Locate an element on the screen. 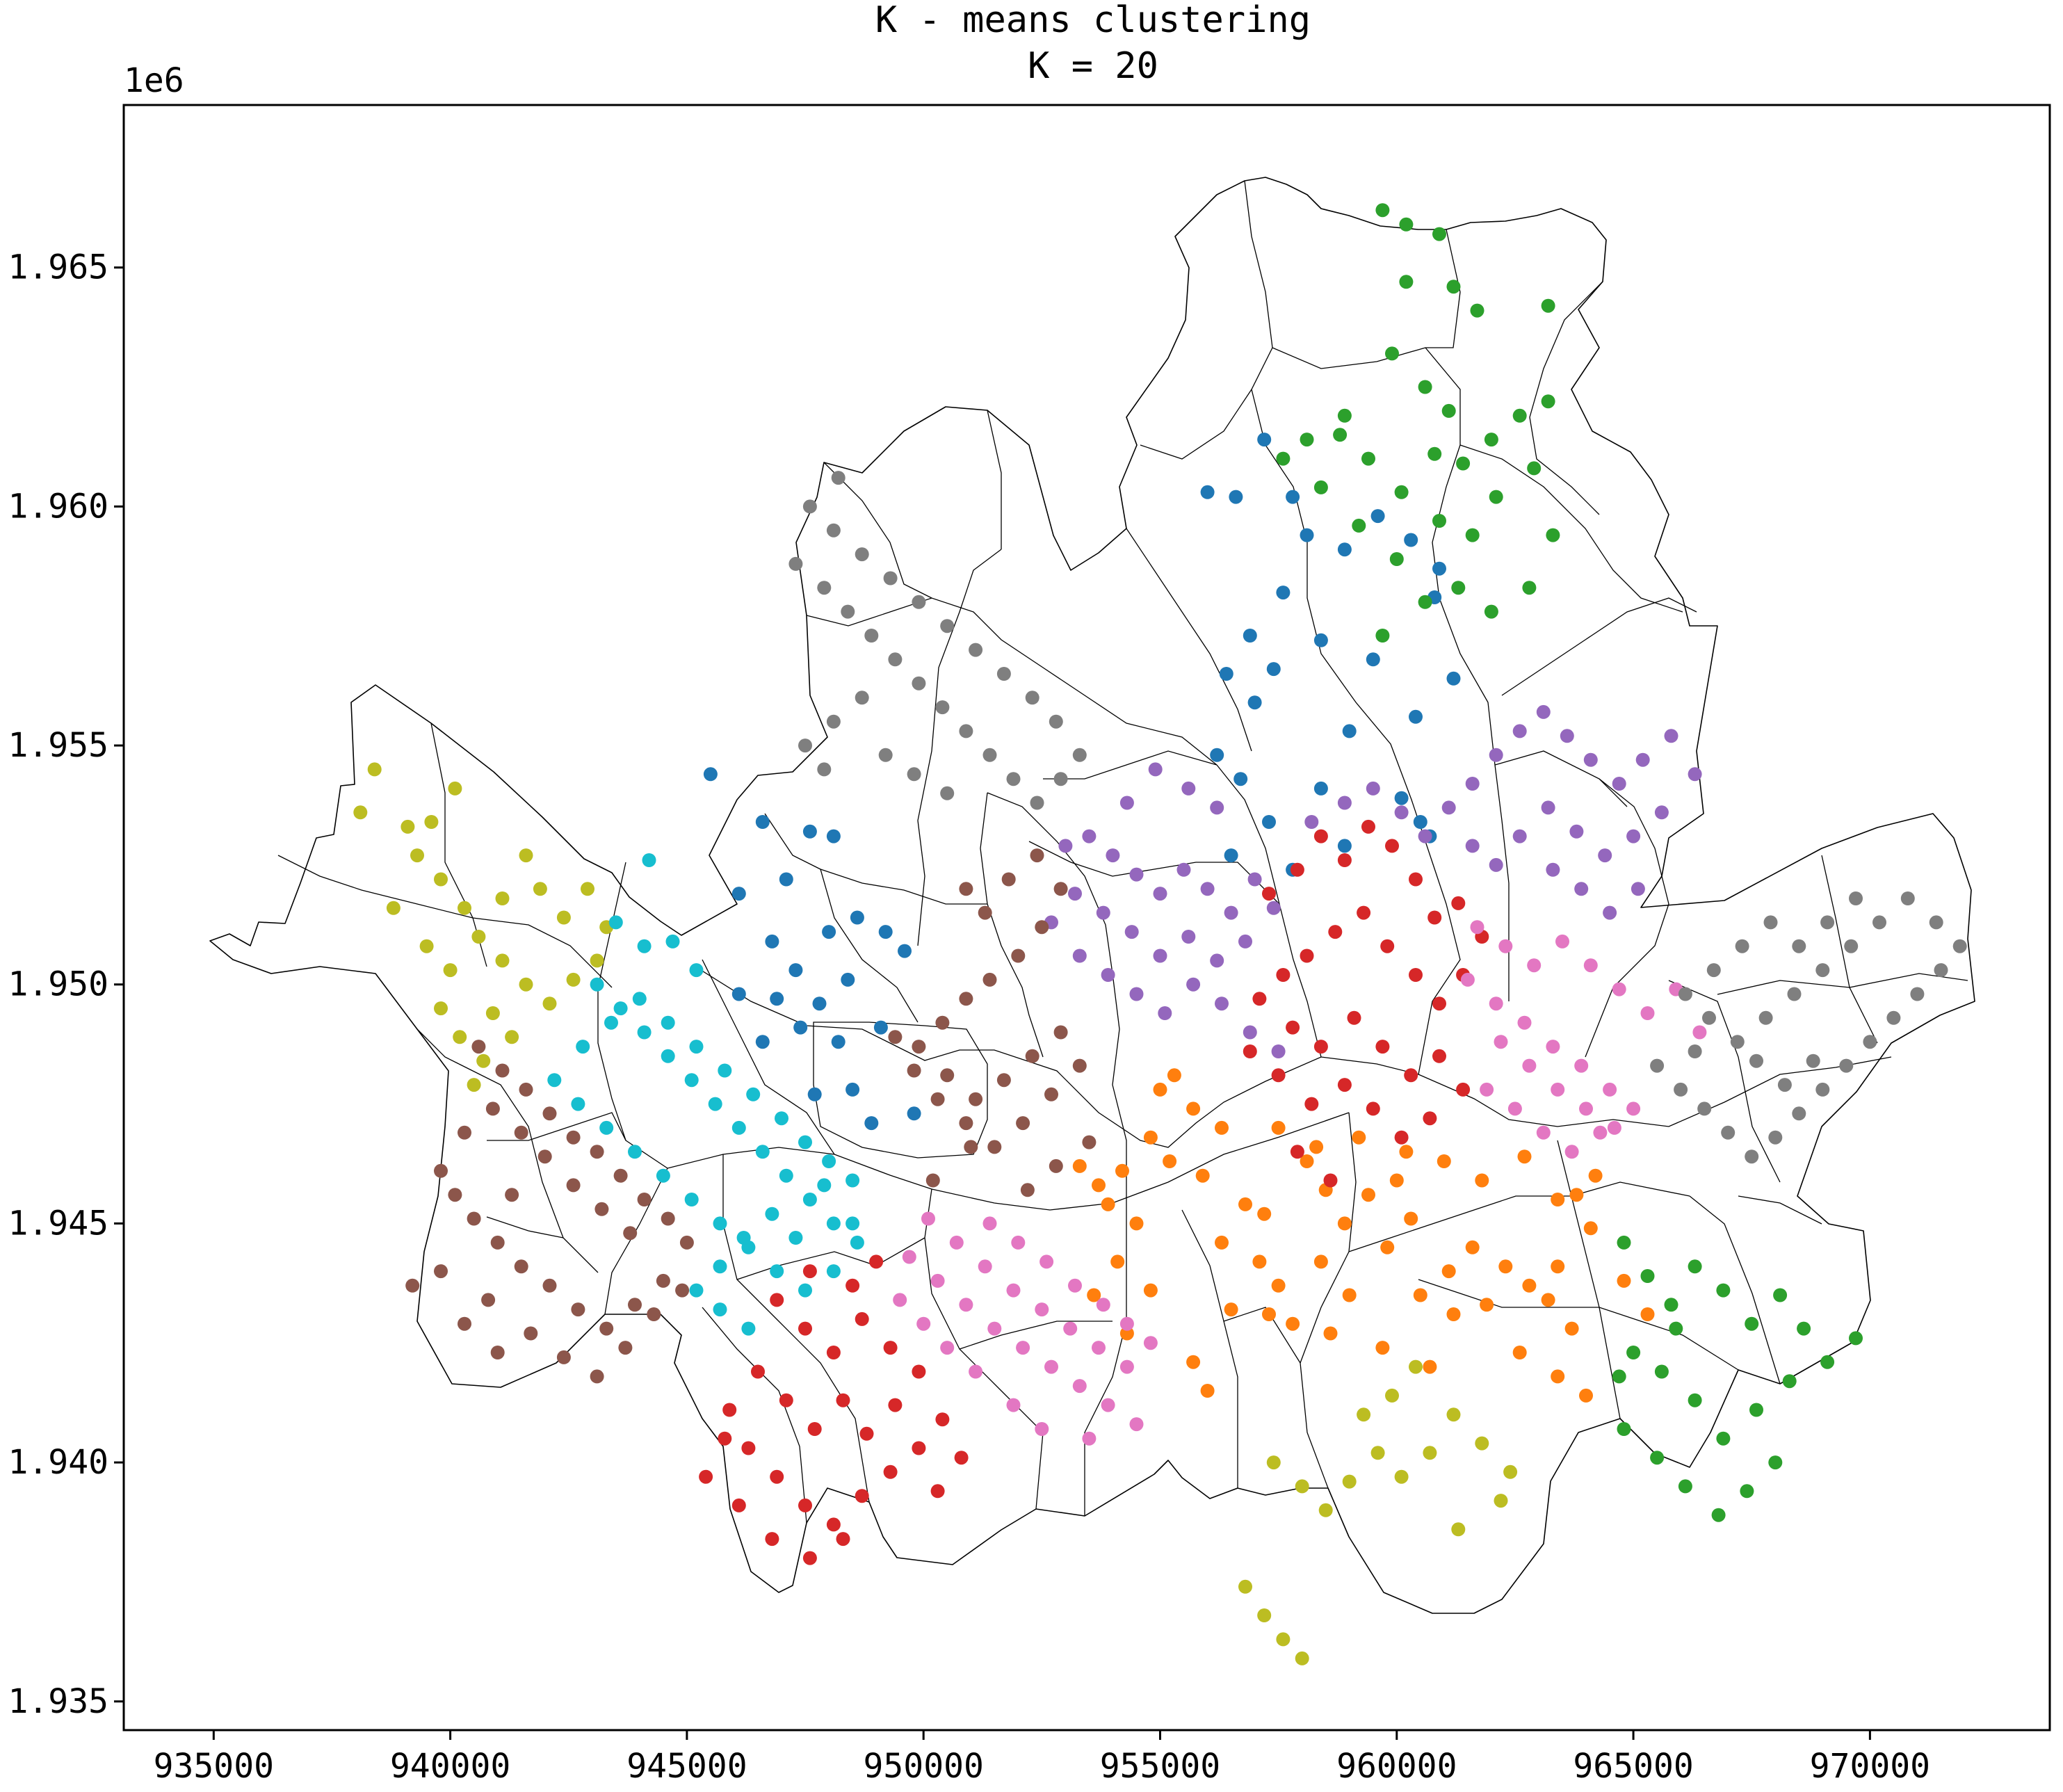 The width and height of the screenshot is (2063, 1792). cluster-brown is located at coordinates (751, 1116).